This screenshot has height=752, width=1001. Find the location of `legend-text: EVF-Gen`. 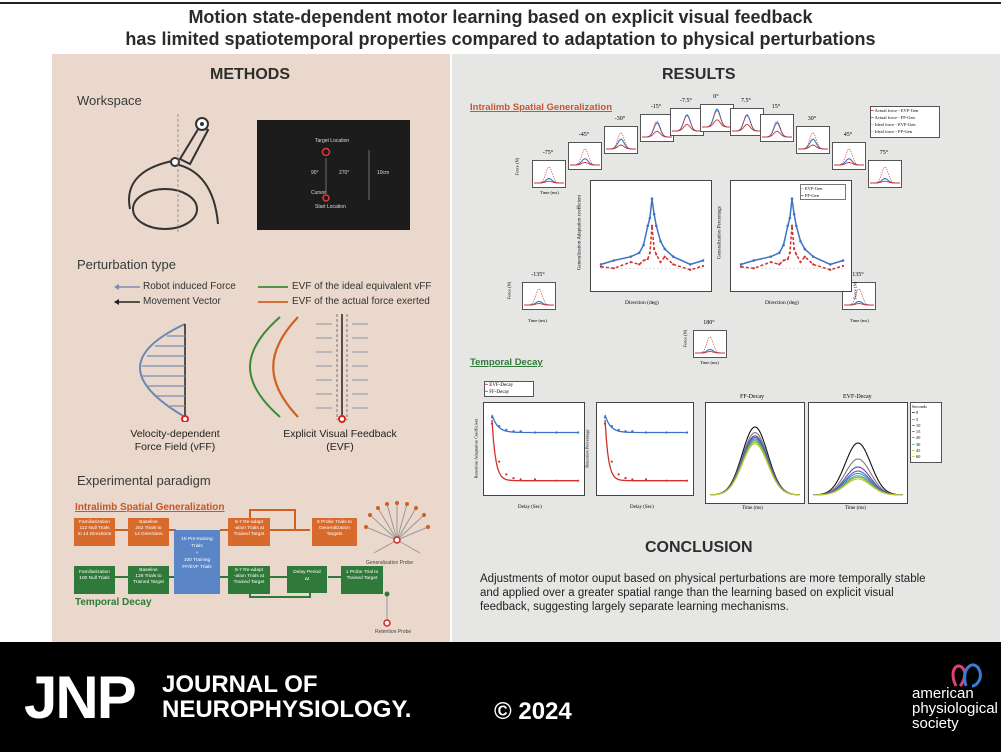

legend-text: EVF-Gen is located at coordinates (813, 188).